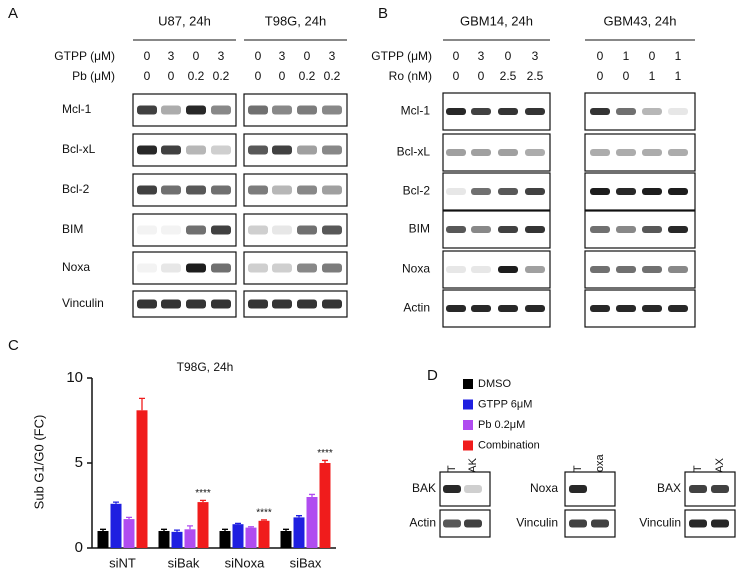 The image size is (747, 574). What do you see at coordinates (13, 13) in the screenshot?
I see `panel-label: A` at bounding box center [13, 13].